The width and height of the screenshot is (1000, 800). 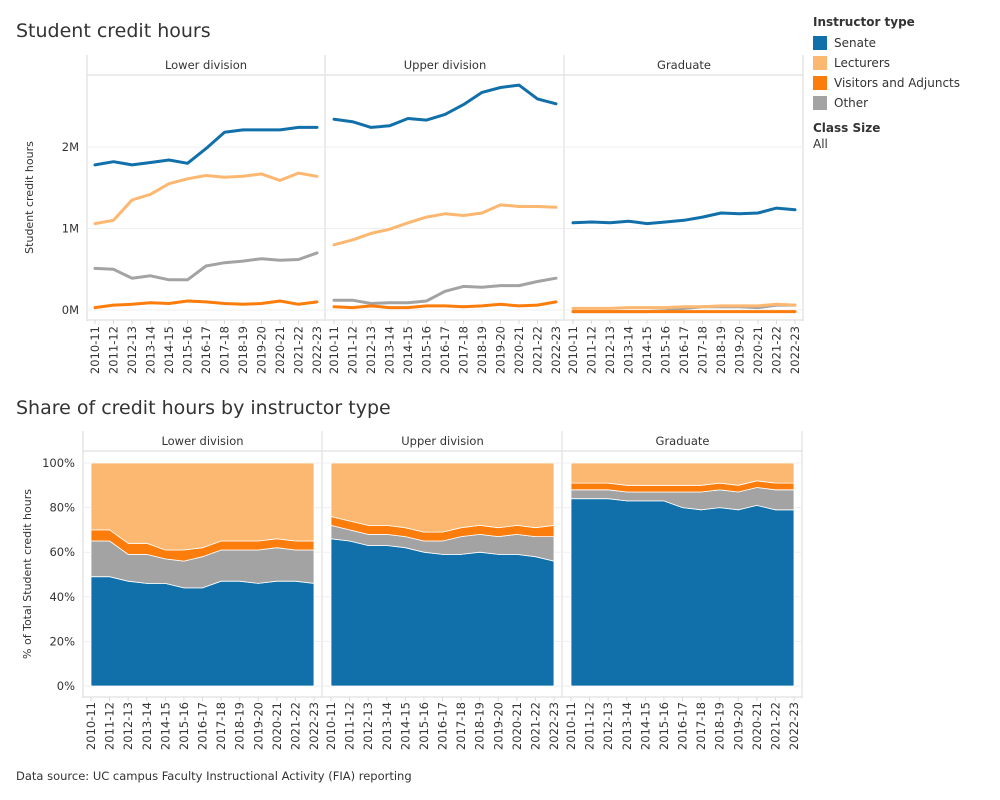 I want to click on legend-item-visitors-and-adjuncts: Visitors and Adjuncts, so click(x=905, y=83).